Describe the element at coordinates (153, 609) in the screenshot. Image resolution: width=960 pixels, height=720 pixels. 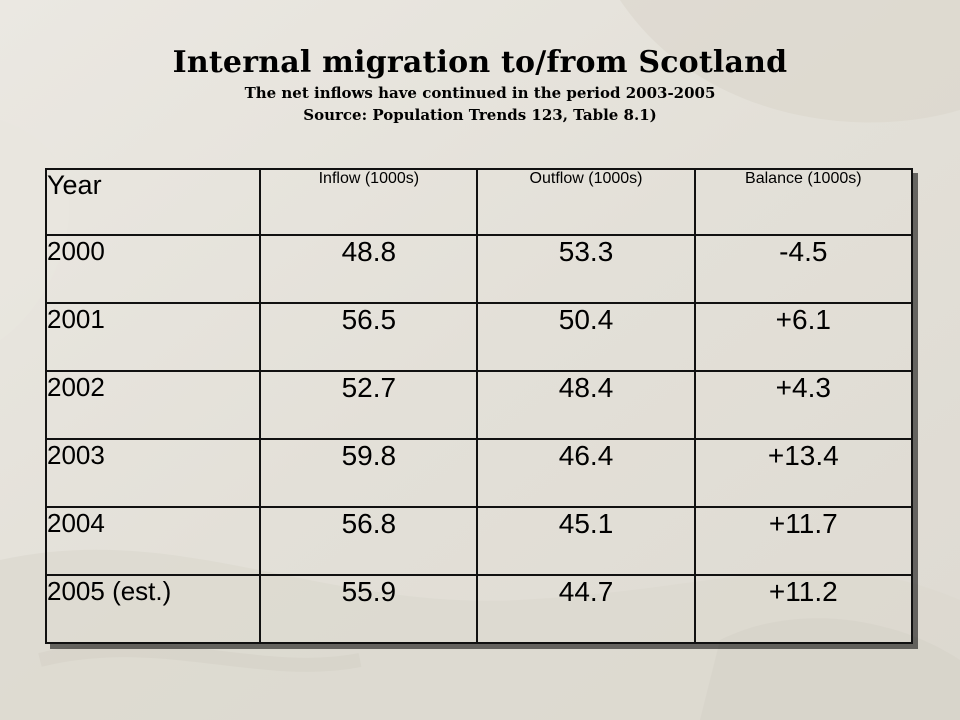
I see `cell-year: 2005 (est.)` at that location.